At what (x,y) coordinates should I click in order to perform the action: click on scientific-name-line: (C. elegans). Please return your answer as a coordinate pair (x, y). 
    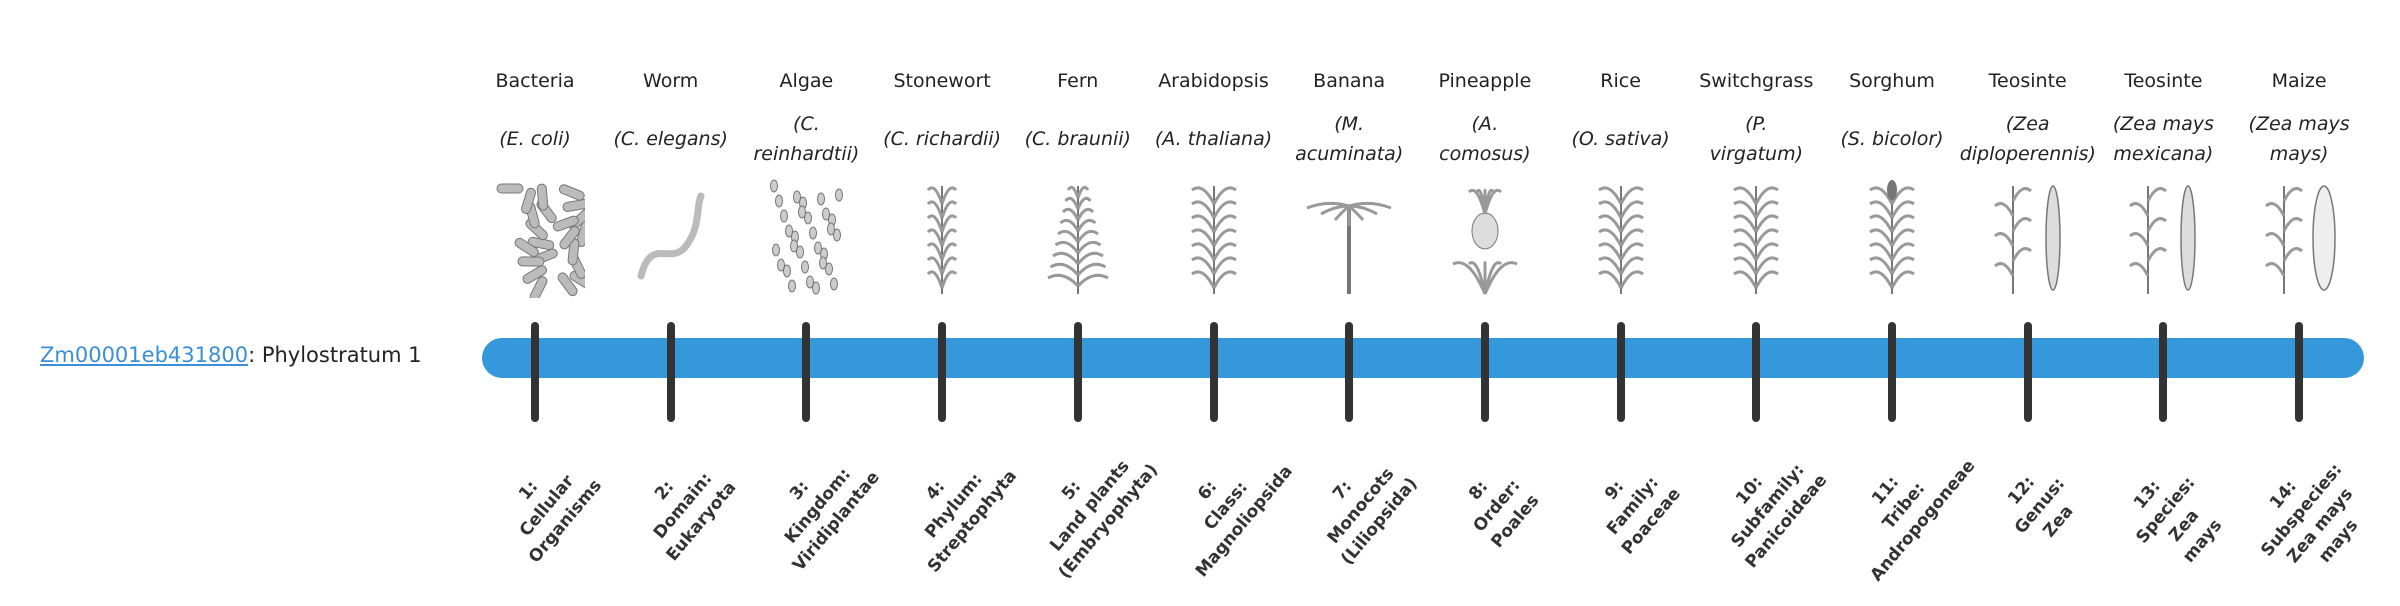
    Looking at the image, I should click on (670, 139).